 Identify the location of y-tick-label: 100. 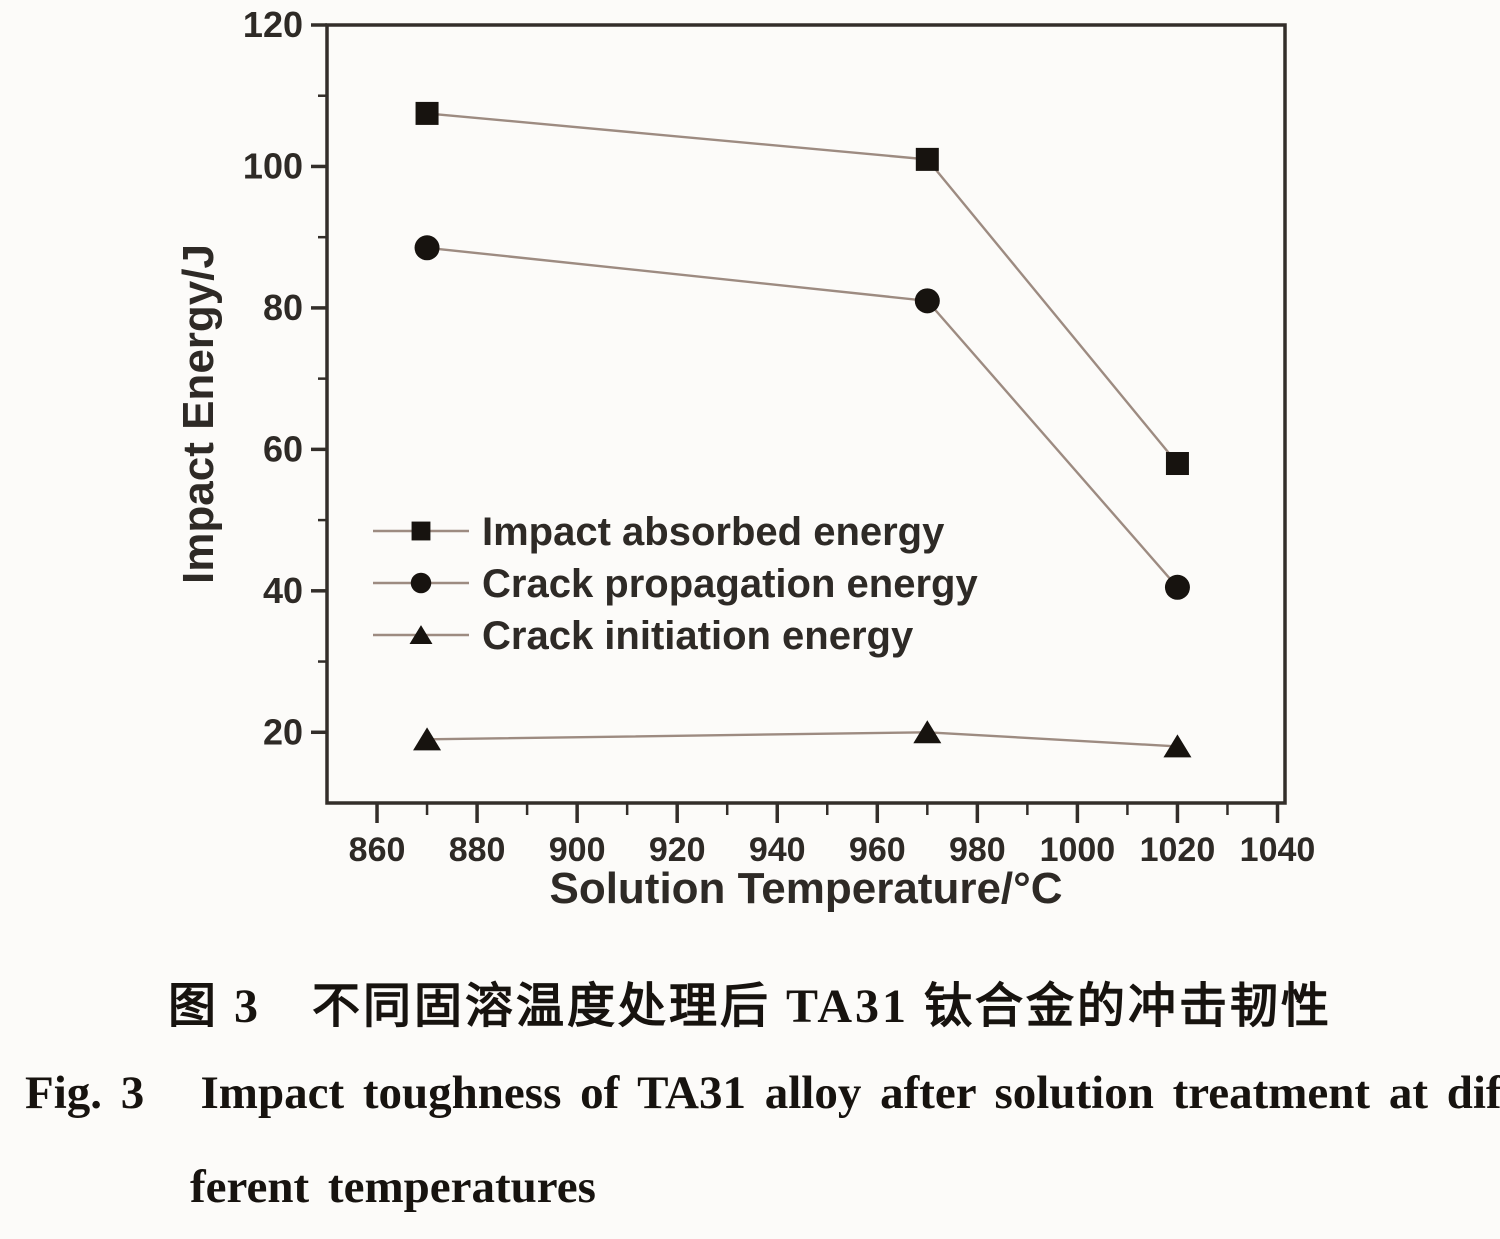
(273, 165).